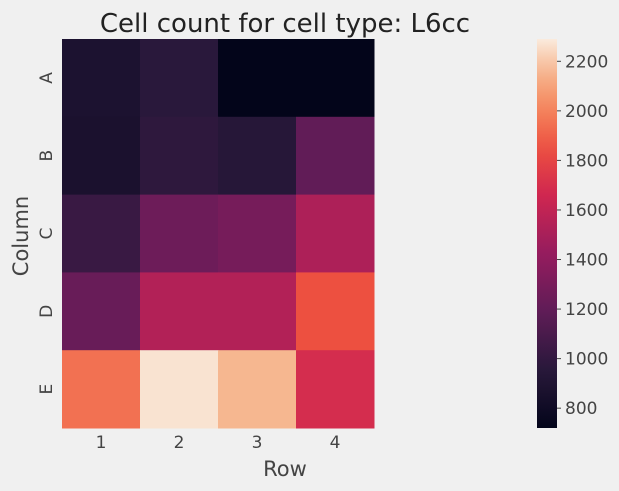  Describe the element at coordinates (21, 236) in the screenshot. I see `y-axis-label: Column` at that location.